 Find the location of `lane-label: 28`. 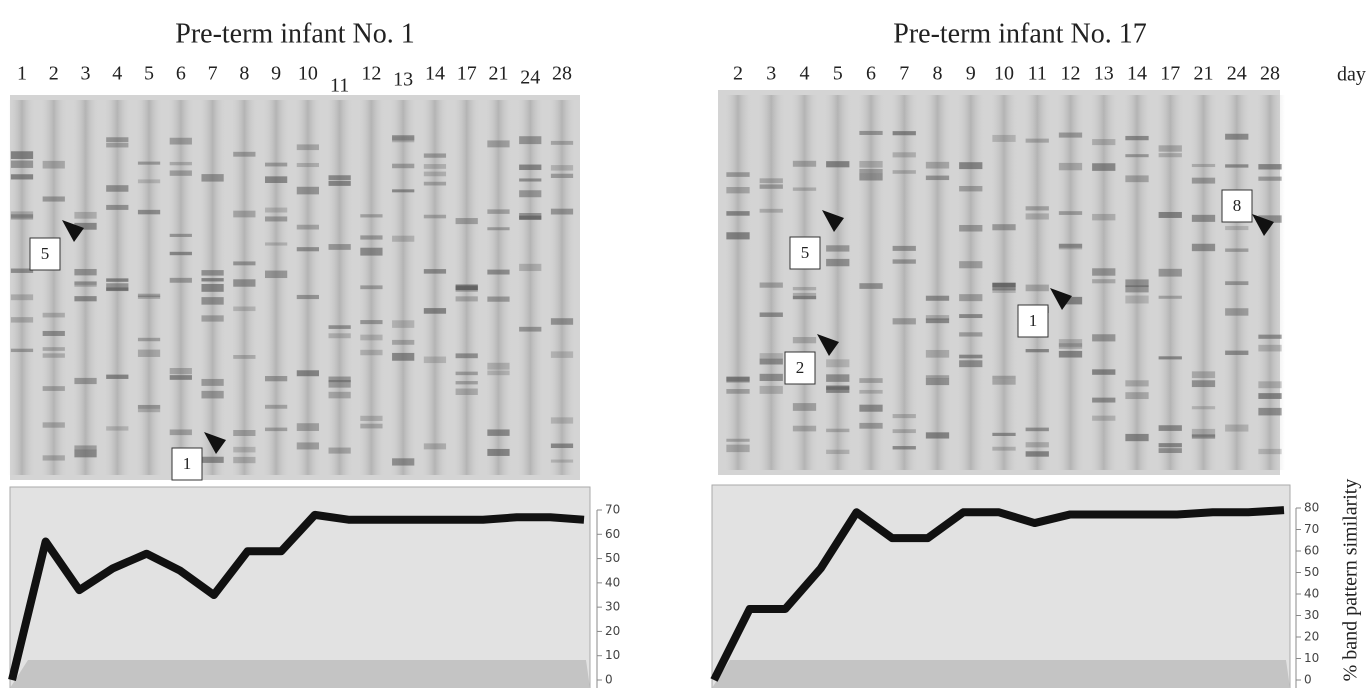

lane-label: 28 is located at coordinates (1270, 74).